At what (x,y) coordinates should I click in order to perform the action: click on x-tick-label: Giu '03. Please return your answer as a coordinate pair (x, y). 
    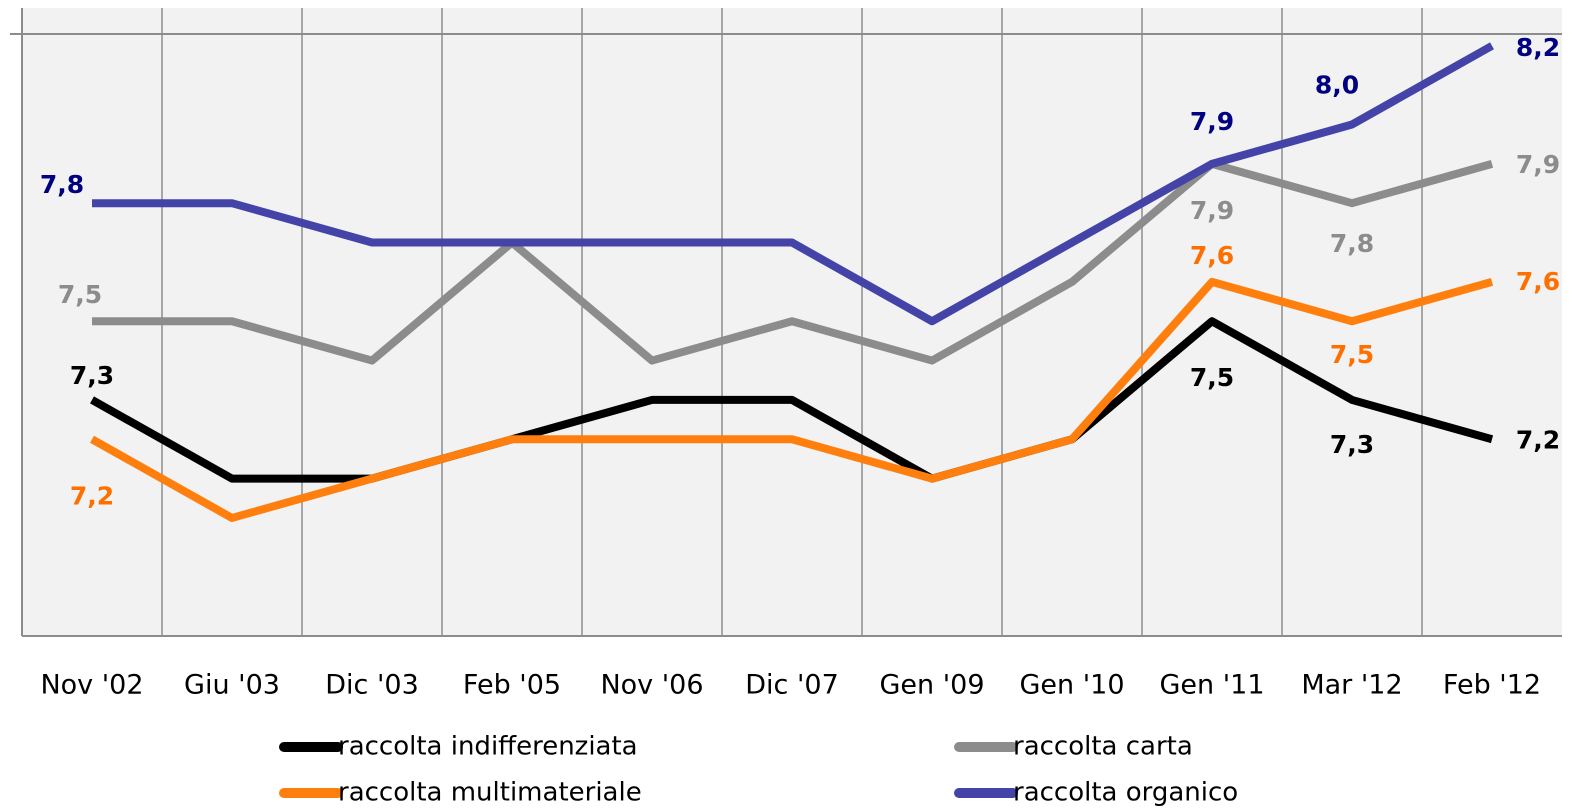
    Looking at the image, I should click on (232, 685).